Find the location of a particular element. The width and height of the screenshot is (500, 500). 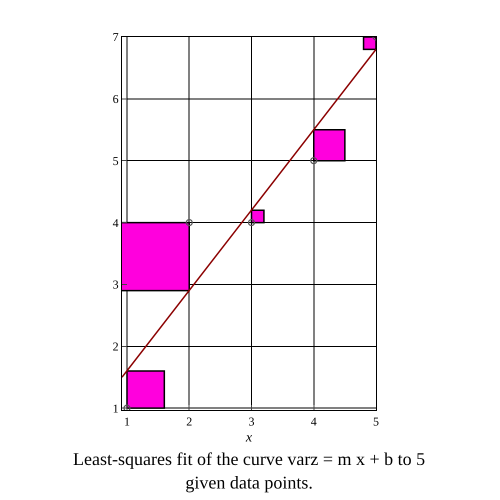

x-tick-label: 3 is located at coordinates (251, 421).